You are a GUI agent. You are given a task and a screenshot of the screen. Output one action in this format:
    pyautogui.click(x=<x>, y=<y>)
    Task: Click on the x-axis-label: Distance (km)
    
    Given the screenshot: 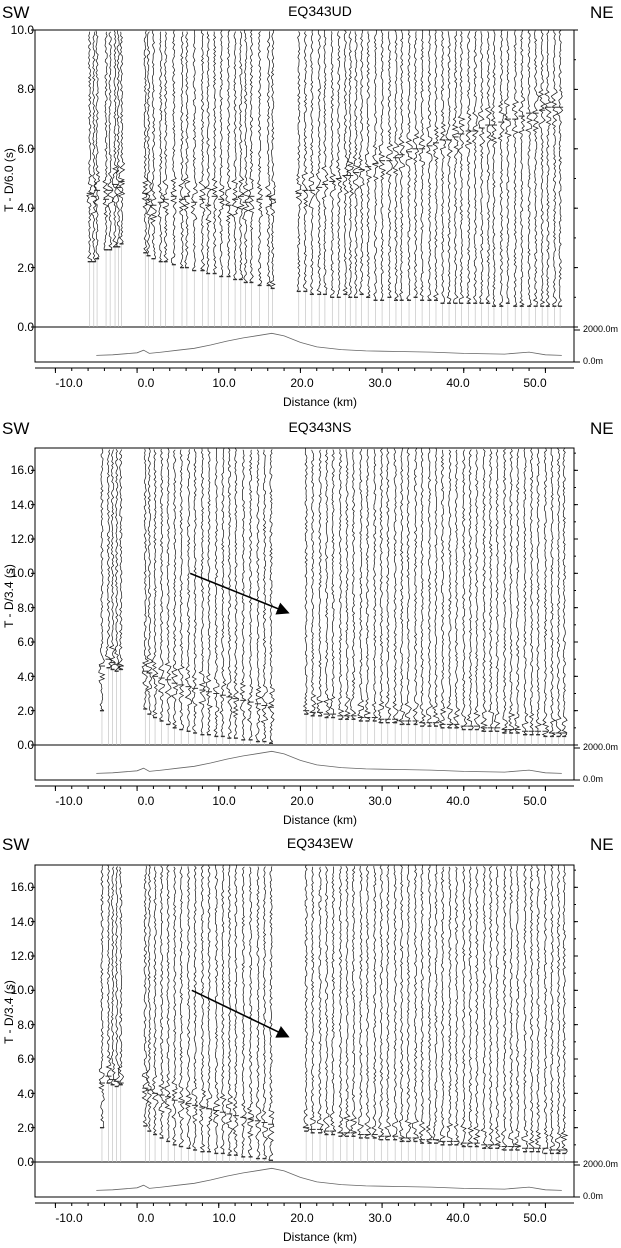 What is the action you would take?
    pyautogui.click(x=319, y=820)
    